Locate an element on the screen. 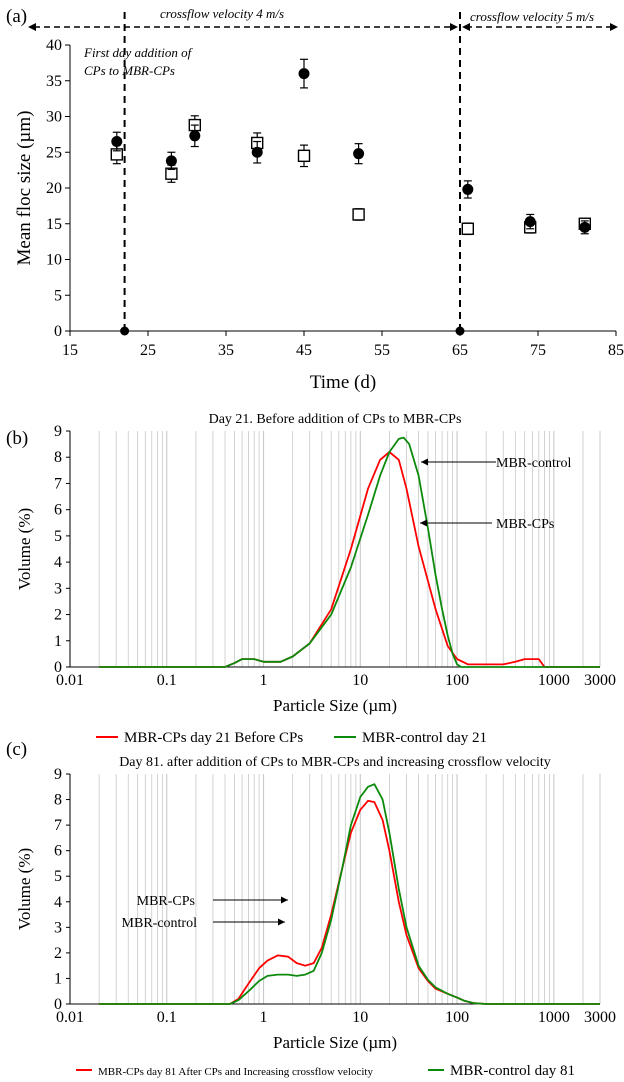 This screenshot has height=1082, width=624. y-tick-label: 10 is located at coordinates (54, 260).